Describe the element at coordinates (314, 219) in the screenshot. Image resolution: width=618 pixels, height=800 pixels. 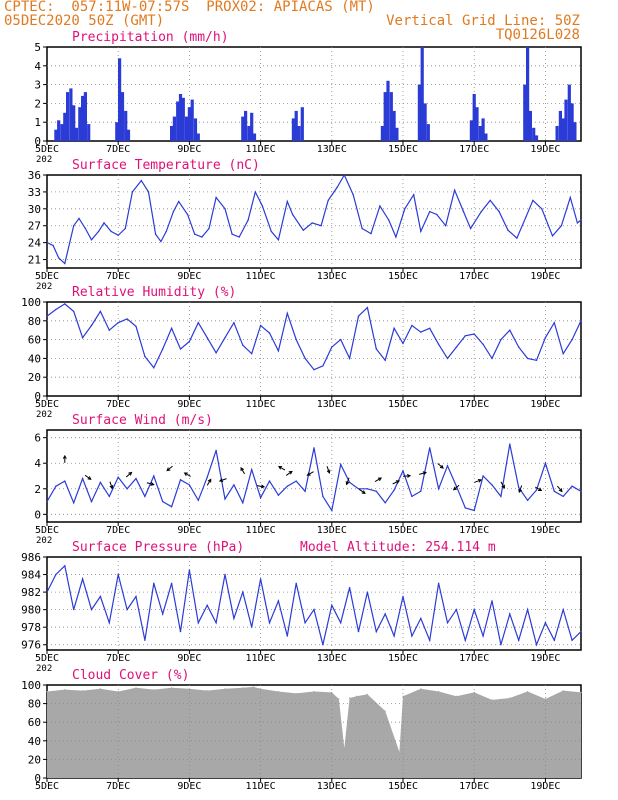
I see `series-line` at that location.